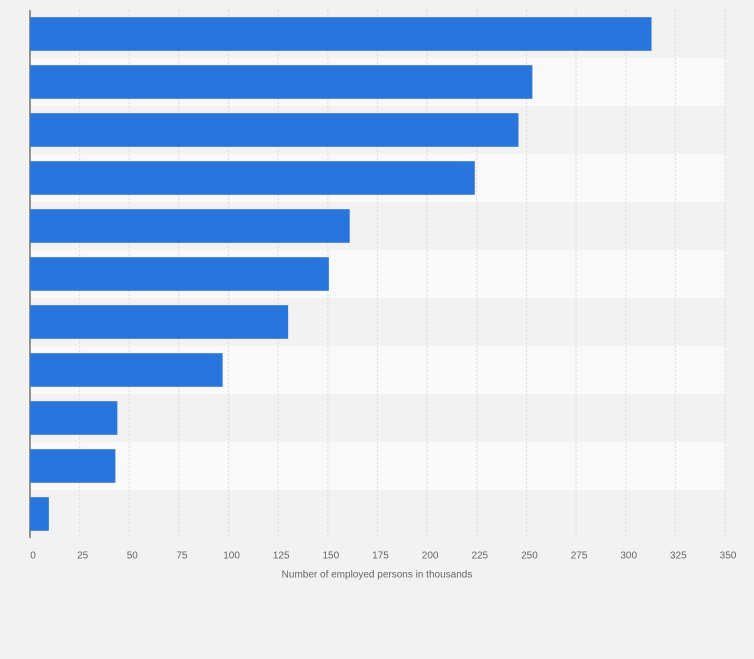 Image resolution: width=754 pixels, height=659 pixels. What do you see at coordinates (628, 556) in the screenshot?
I see `x-tick-label: 300` at bounding box center [628, 556].